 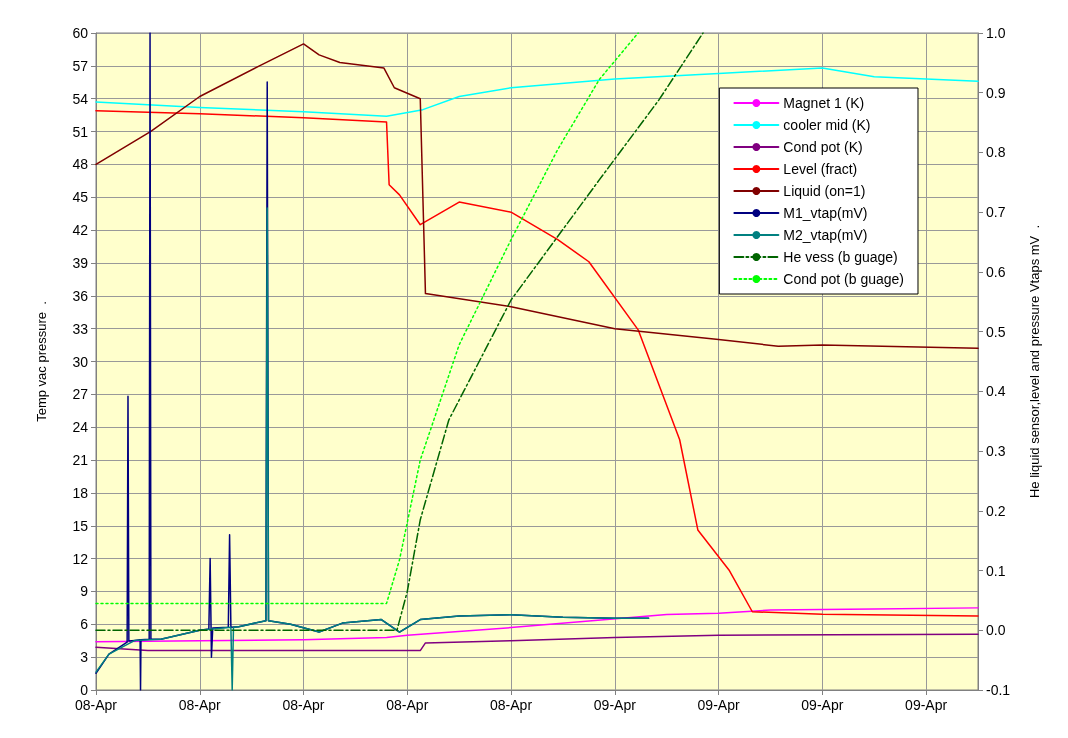 What do you see at coordinates (41, 361) in the screenshot?
I see `y-axis-title: Temp vac pressure .` at bounding box center [41, 361].